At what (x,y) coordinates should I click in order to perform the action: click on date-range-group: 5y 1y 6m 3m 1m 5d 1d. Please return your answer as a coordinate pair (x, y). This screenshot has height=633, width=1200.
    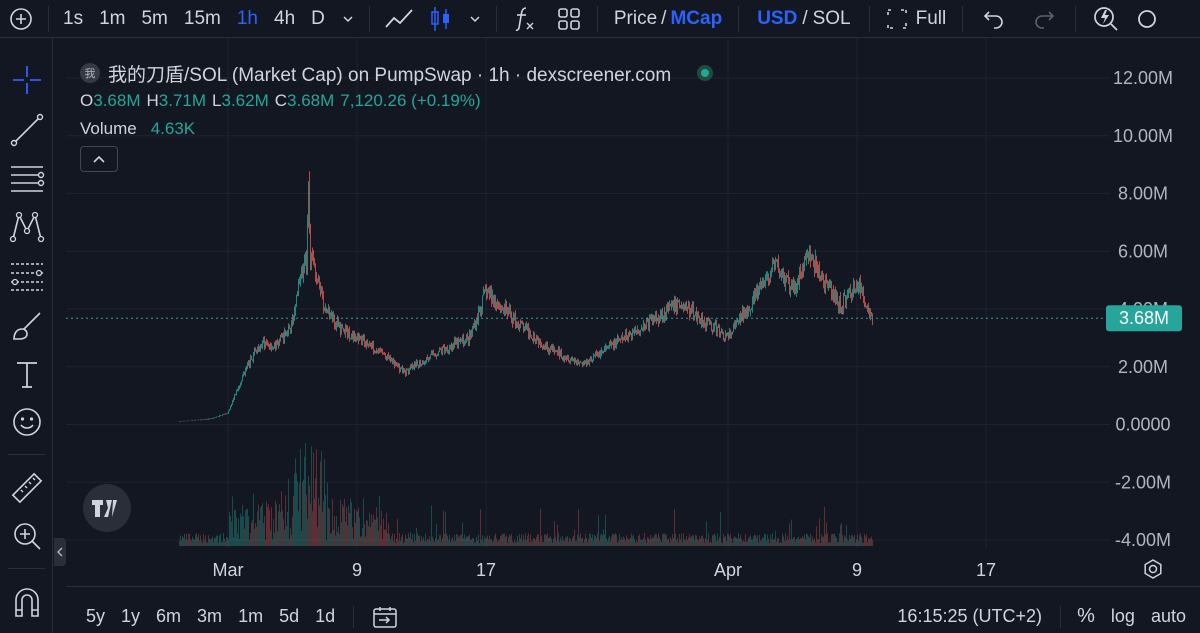
    Looking at the image, I should click on (210, 616).